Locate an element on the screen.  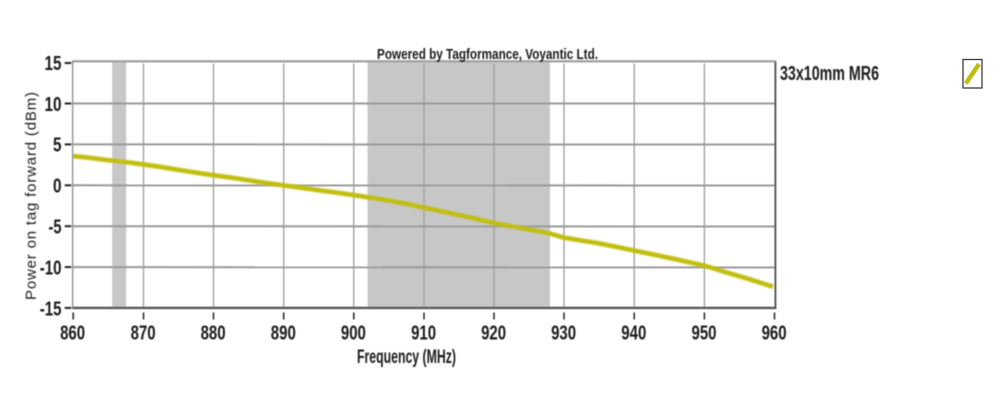
svg-text: 15 is located at coordinates (53, 64).